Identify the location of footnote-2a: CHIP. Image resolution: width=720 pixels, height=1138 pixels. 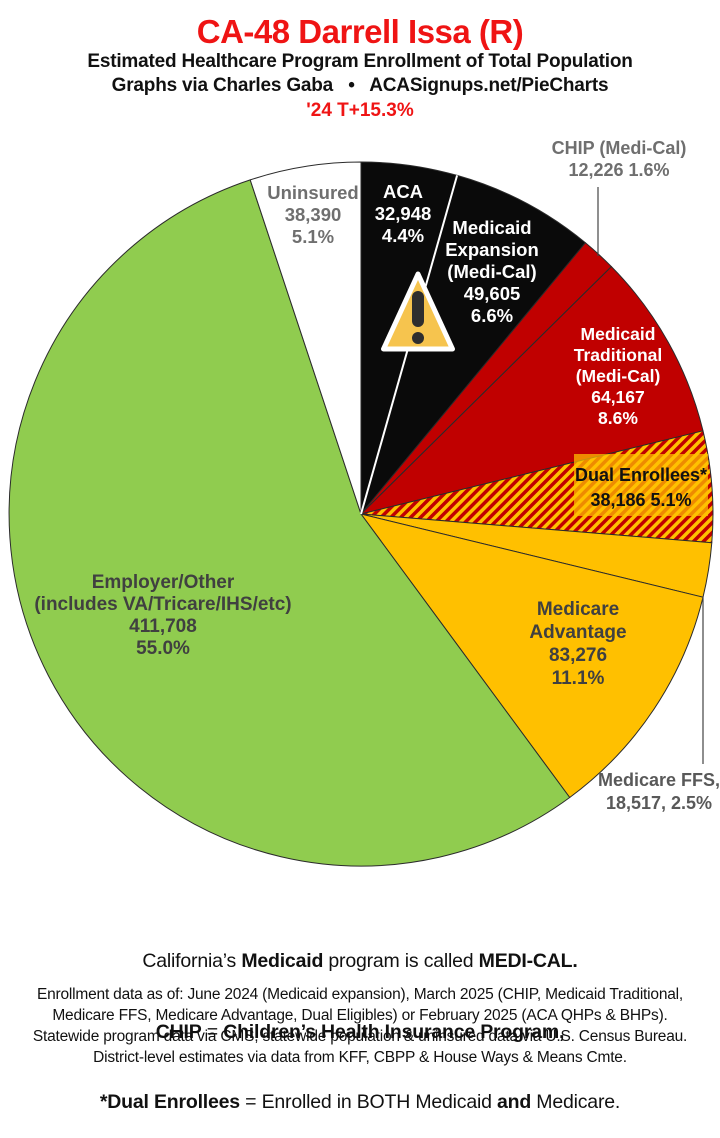
(178, 1031).